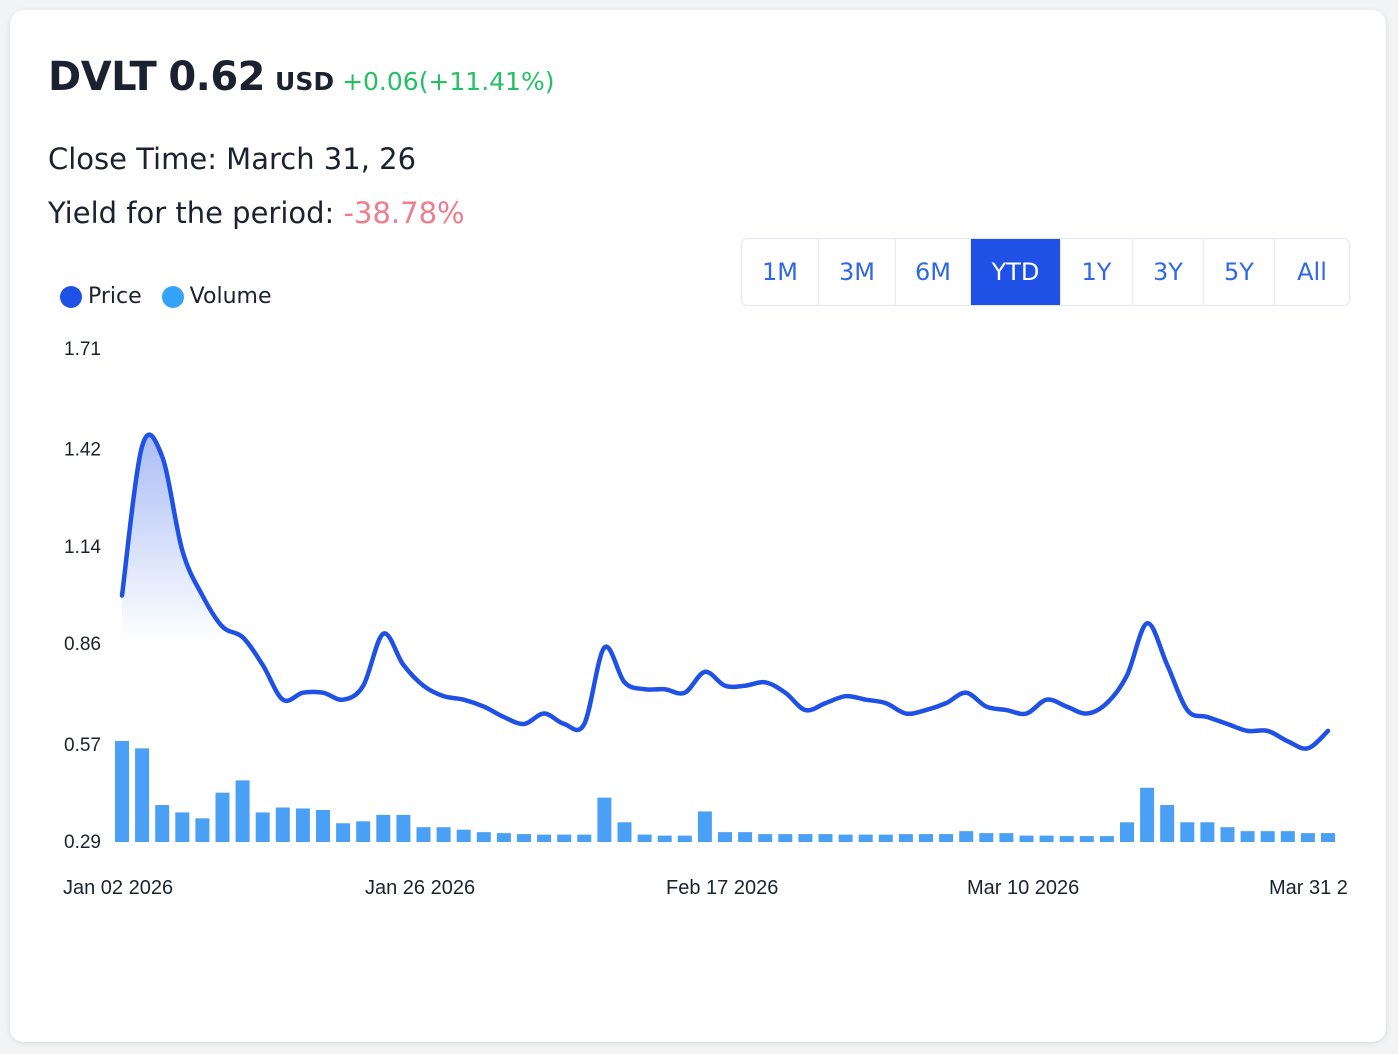  What do you see at coordinates (933, 272) in the screenshot?
I see `period-6m-button: 6M` at bounding box center [933, 272].